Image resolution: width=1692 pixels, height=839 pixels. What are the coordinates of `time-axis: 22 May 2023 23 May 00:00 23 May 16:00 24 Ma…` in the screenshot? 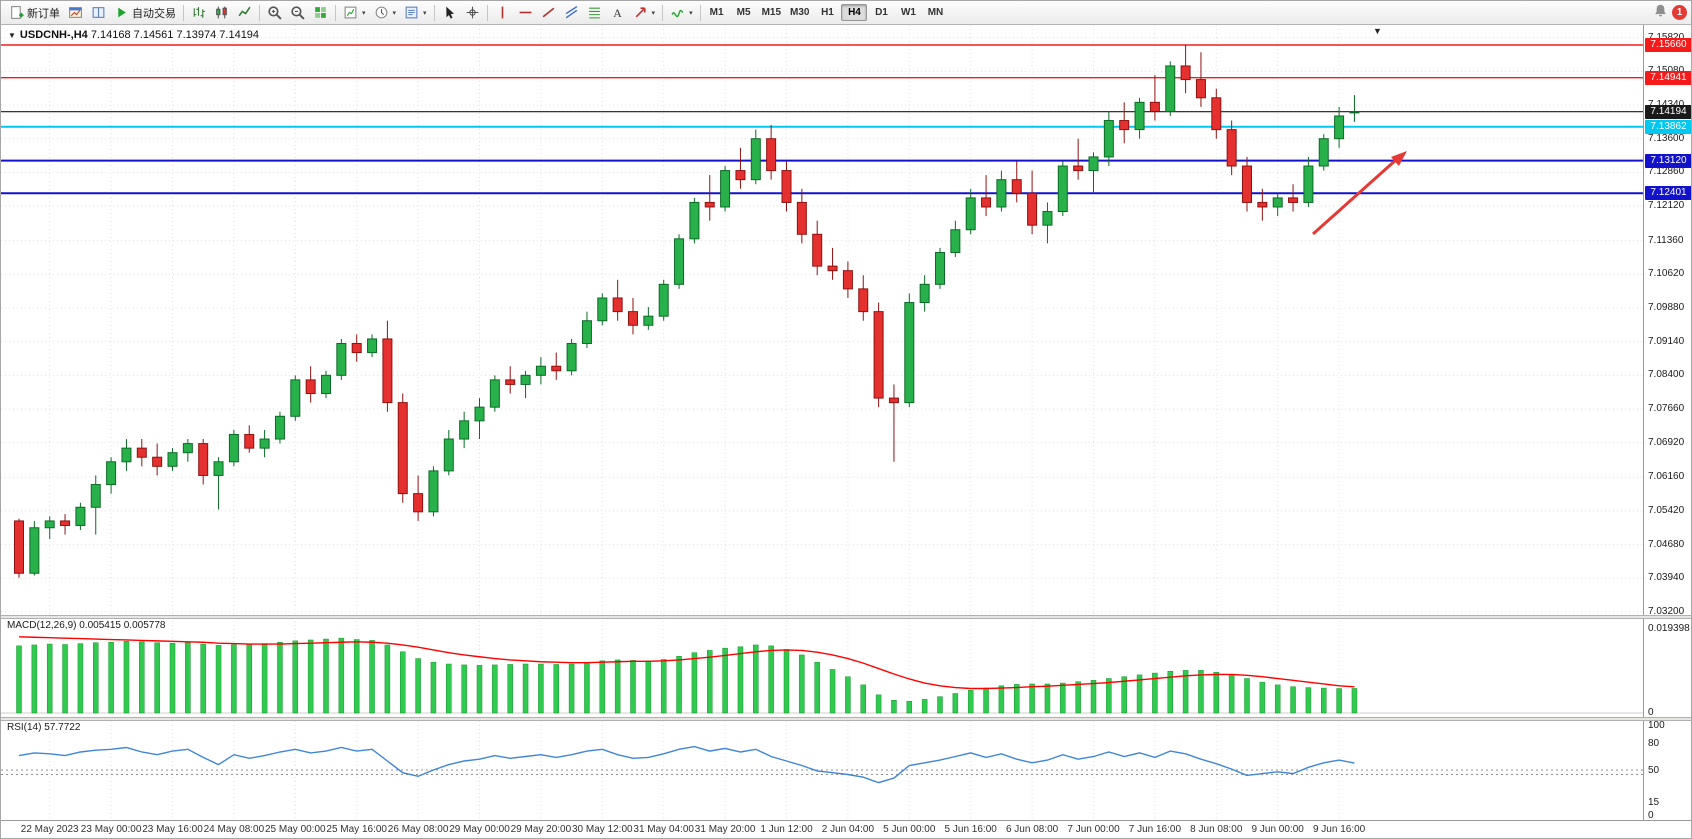 It's located at (846, 829).